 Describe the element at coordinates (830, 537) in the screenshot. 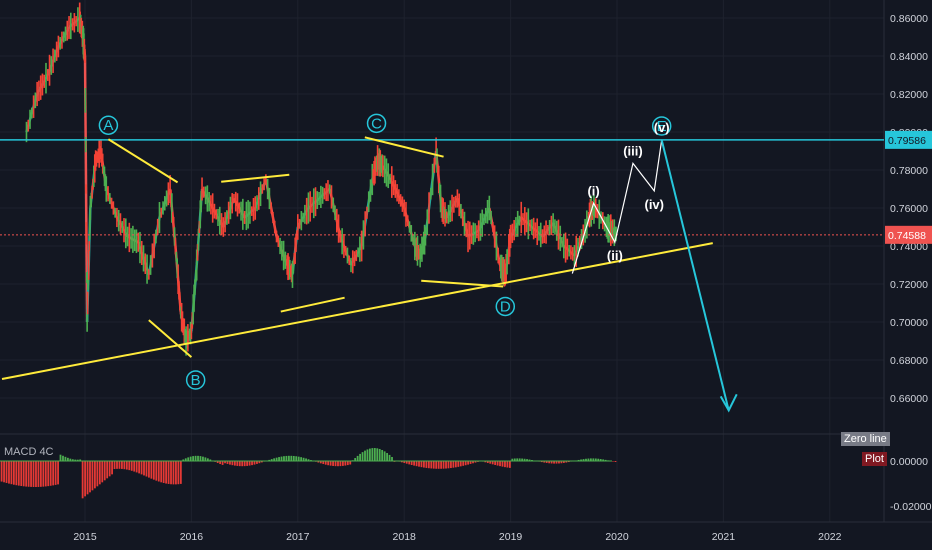

I see `time-tick-label: 2022` at that location.